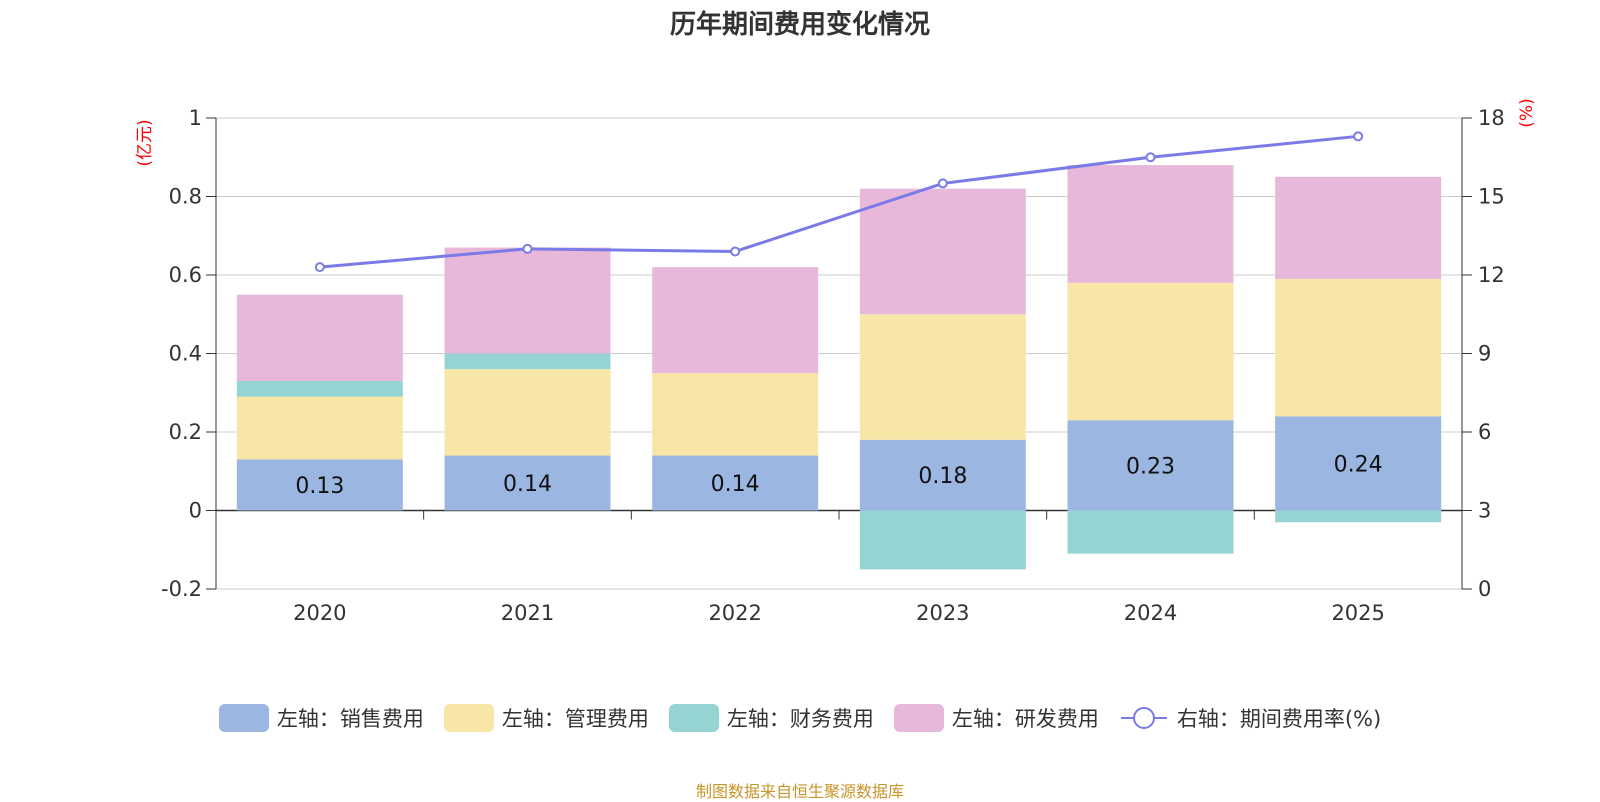 Image resolution: width=1600 pixels, height=802 pixels. What do you see at coordinates (185, 275) in the screenshot?
I see `left-axis-tick-label: 0.6` at bounding box center [185, 275].